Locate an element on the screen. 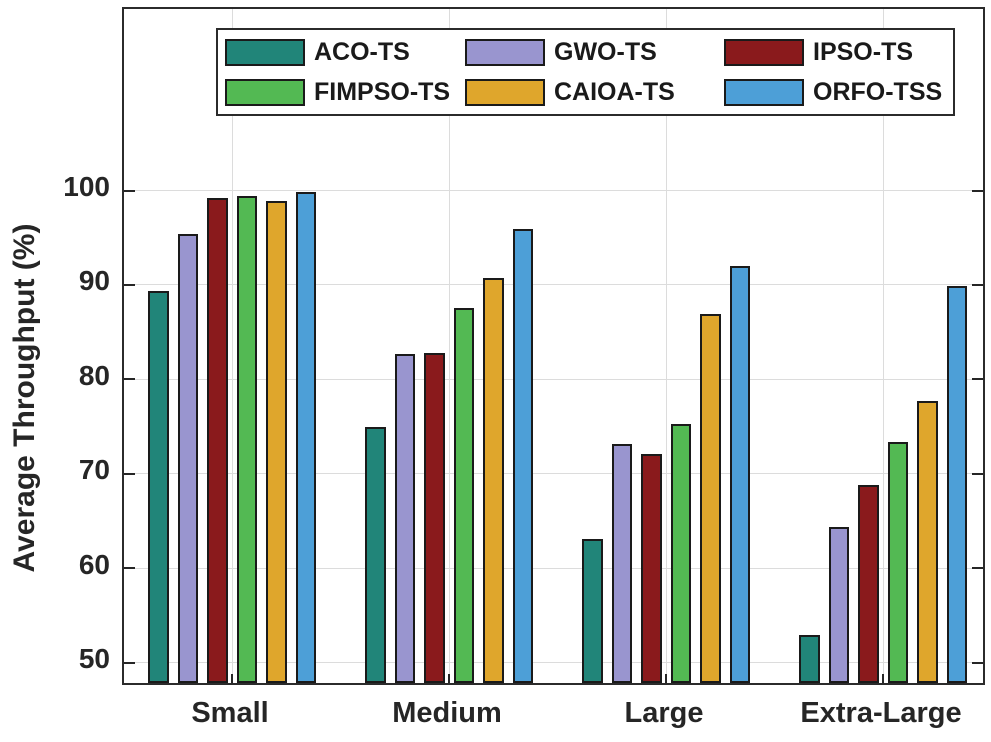 This screenshot has height=742, width=991. legend-item-ACO-TS: ACO-TS is located at coordinates (345, 52).